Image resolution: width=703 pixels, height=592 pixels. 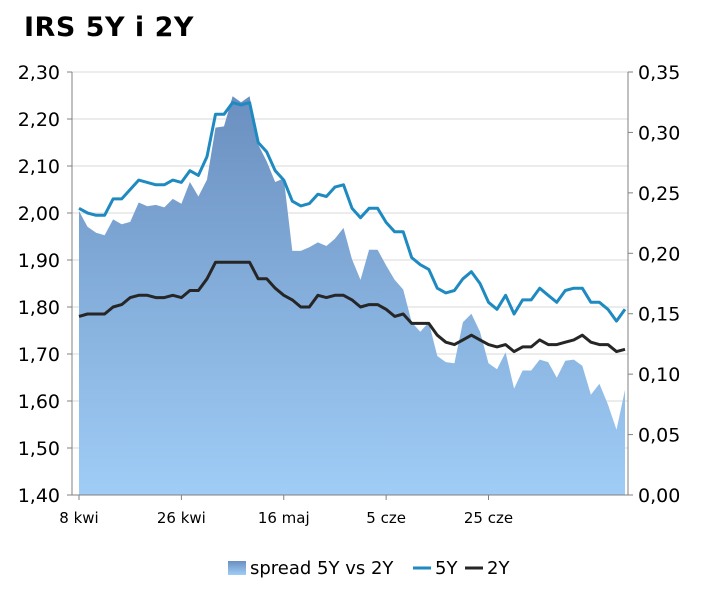 What do you see at coordinates (488, 518) in the screenshot?
I see `x-tick-label: 25 cze` at bounding box center [488, 518].